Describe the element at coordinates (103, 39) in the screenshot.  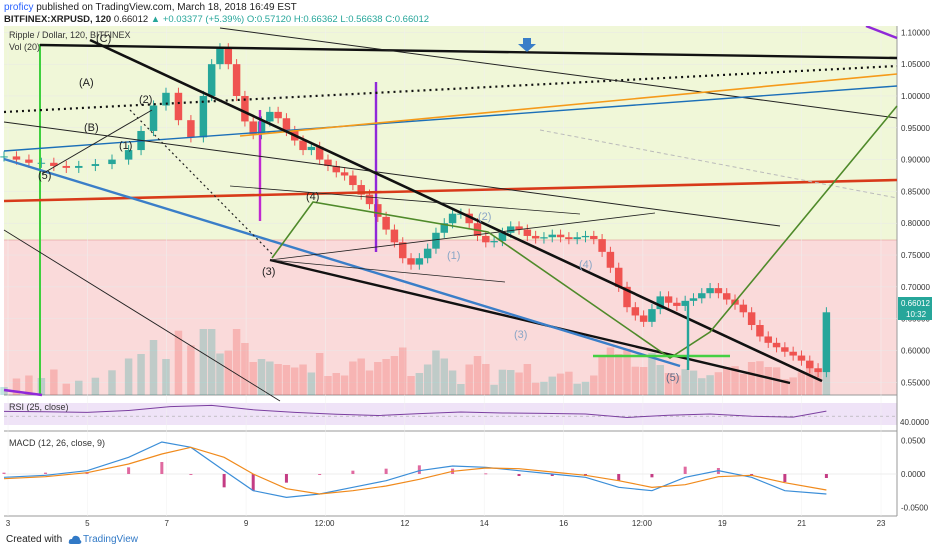
I see `wave-label-C: (C)` at that location.